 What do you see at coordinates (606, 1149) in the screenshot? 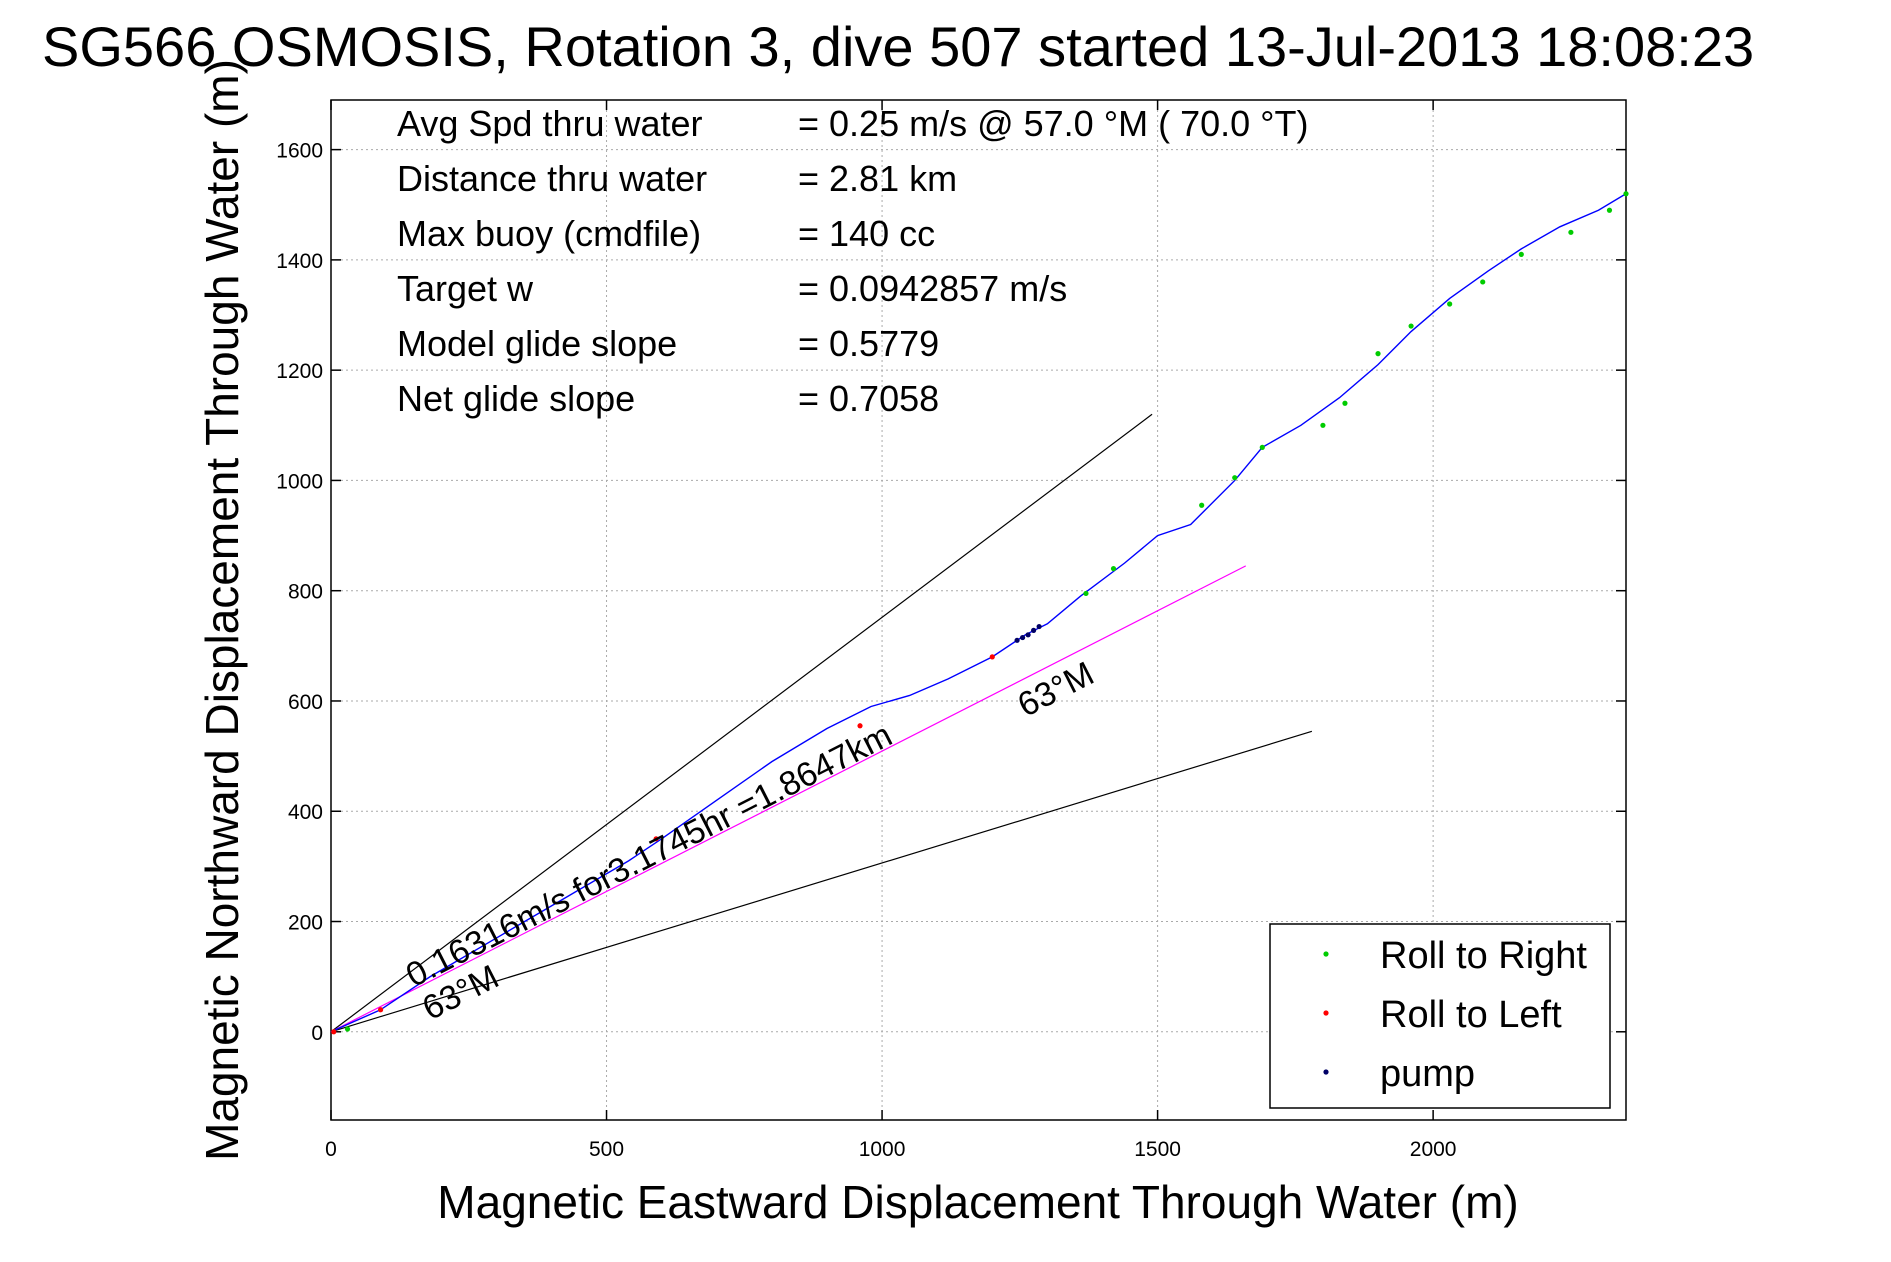
I see `x-tick-label: 500` at bounding box center [606, 1149].